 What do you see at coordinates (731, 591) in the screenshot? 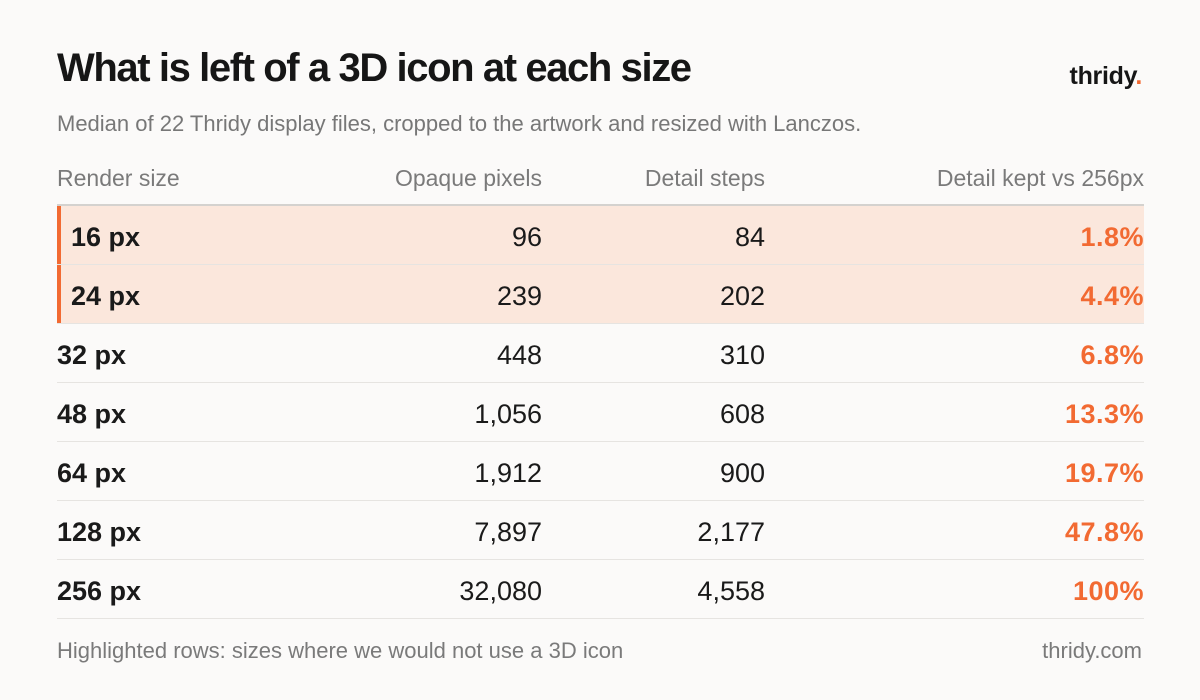
I see `cell-detail-steps: 4,558` at bounding box center [731, 591].